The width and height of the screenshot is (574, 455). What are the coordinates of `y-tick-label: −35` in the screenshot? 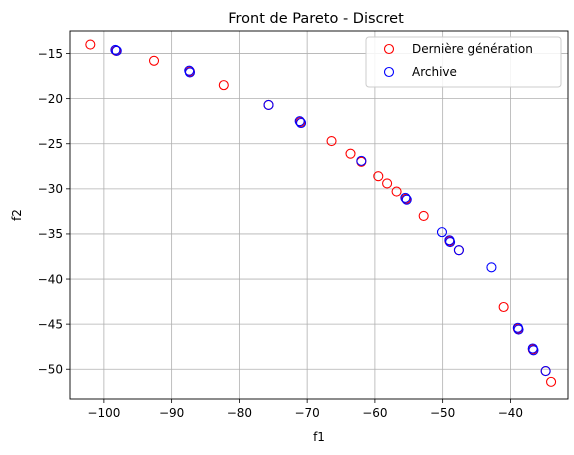 It's located at (50, 234).